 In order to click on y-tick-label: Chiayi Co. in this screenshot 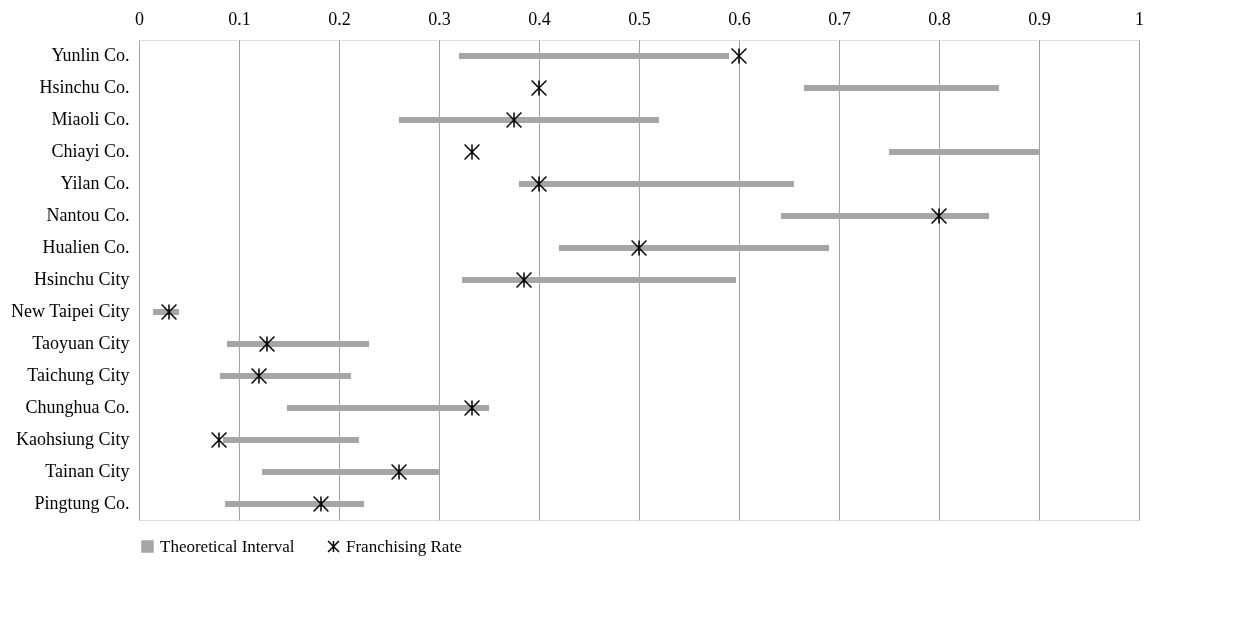, I will do `click(90, 151)`.